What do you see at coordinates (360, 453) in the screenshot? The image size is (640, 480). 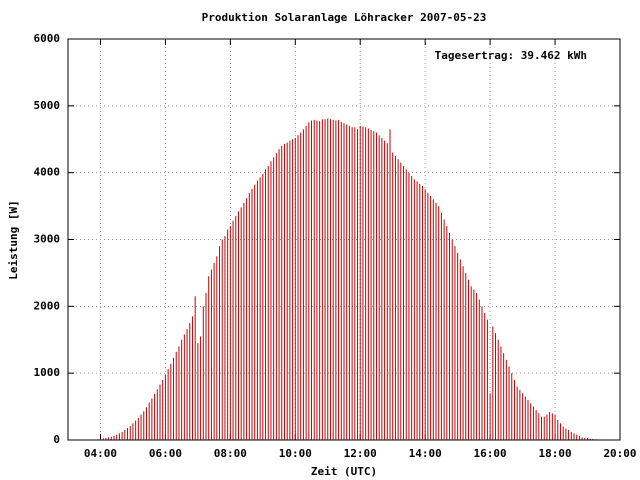 I see `x-tick-label: 12:00` at bounding box center [360, 453].